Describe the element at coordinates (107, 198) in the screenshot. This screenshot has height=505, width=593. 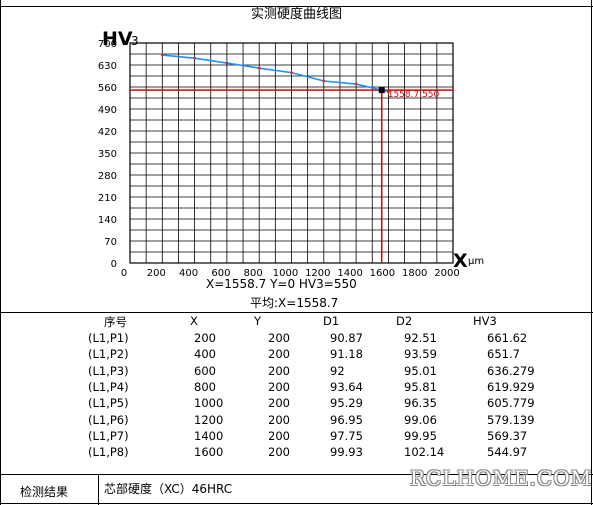
I see `y-tick-label: 210` at that location.